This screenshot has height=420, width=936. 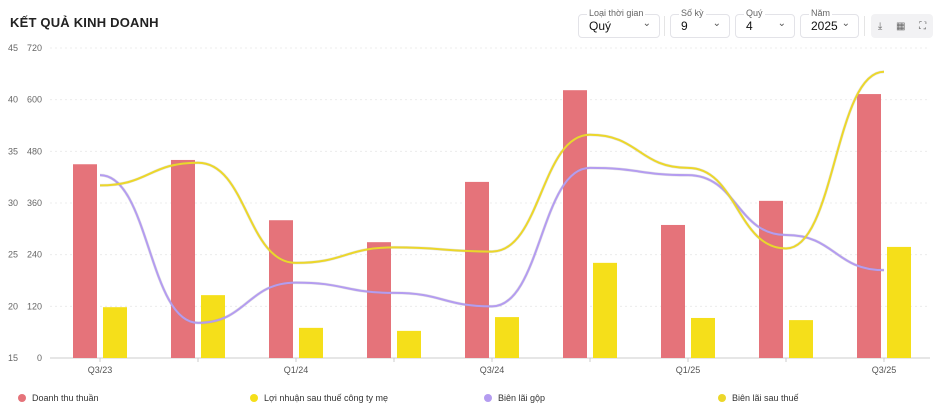 What do you see at coordinates (13, 306) in the screenshot?
I see `y-left-tick: 20` at bounding box center [13, 306].